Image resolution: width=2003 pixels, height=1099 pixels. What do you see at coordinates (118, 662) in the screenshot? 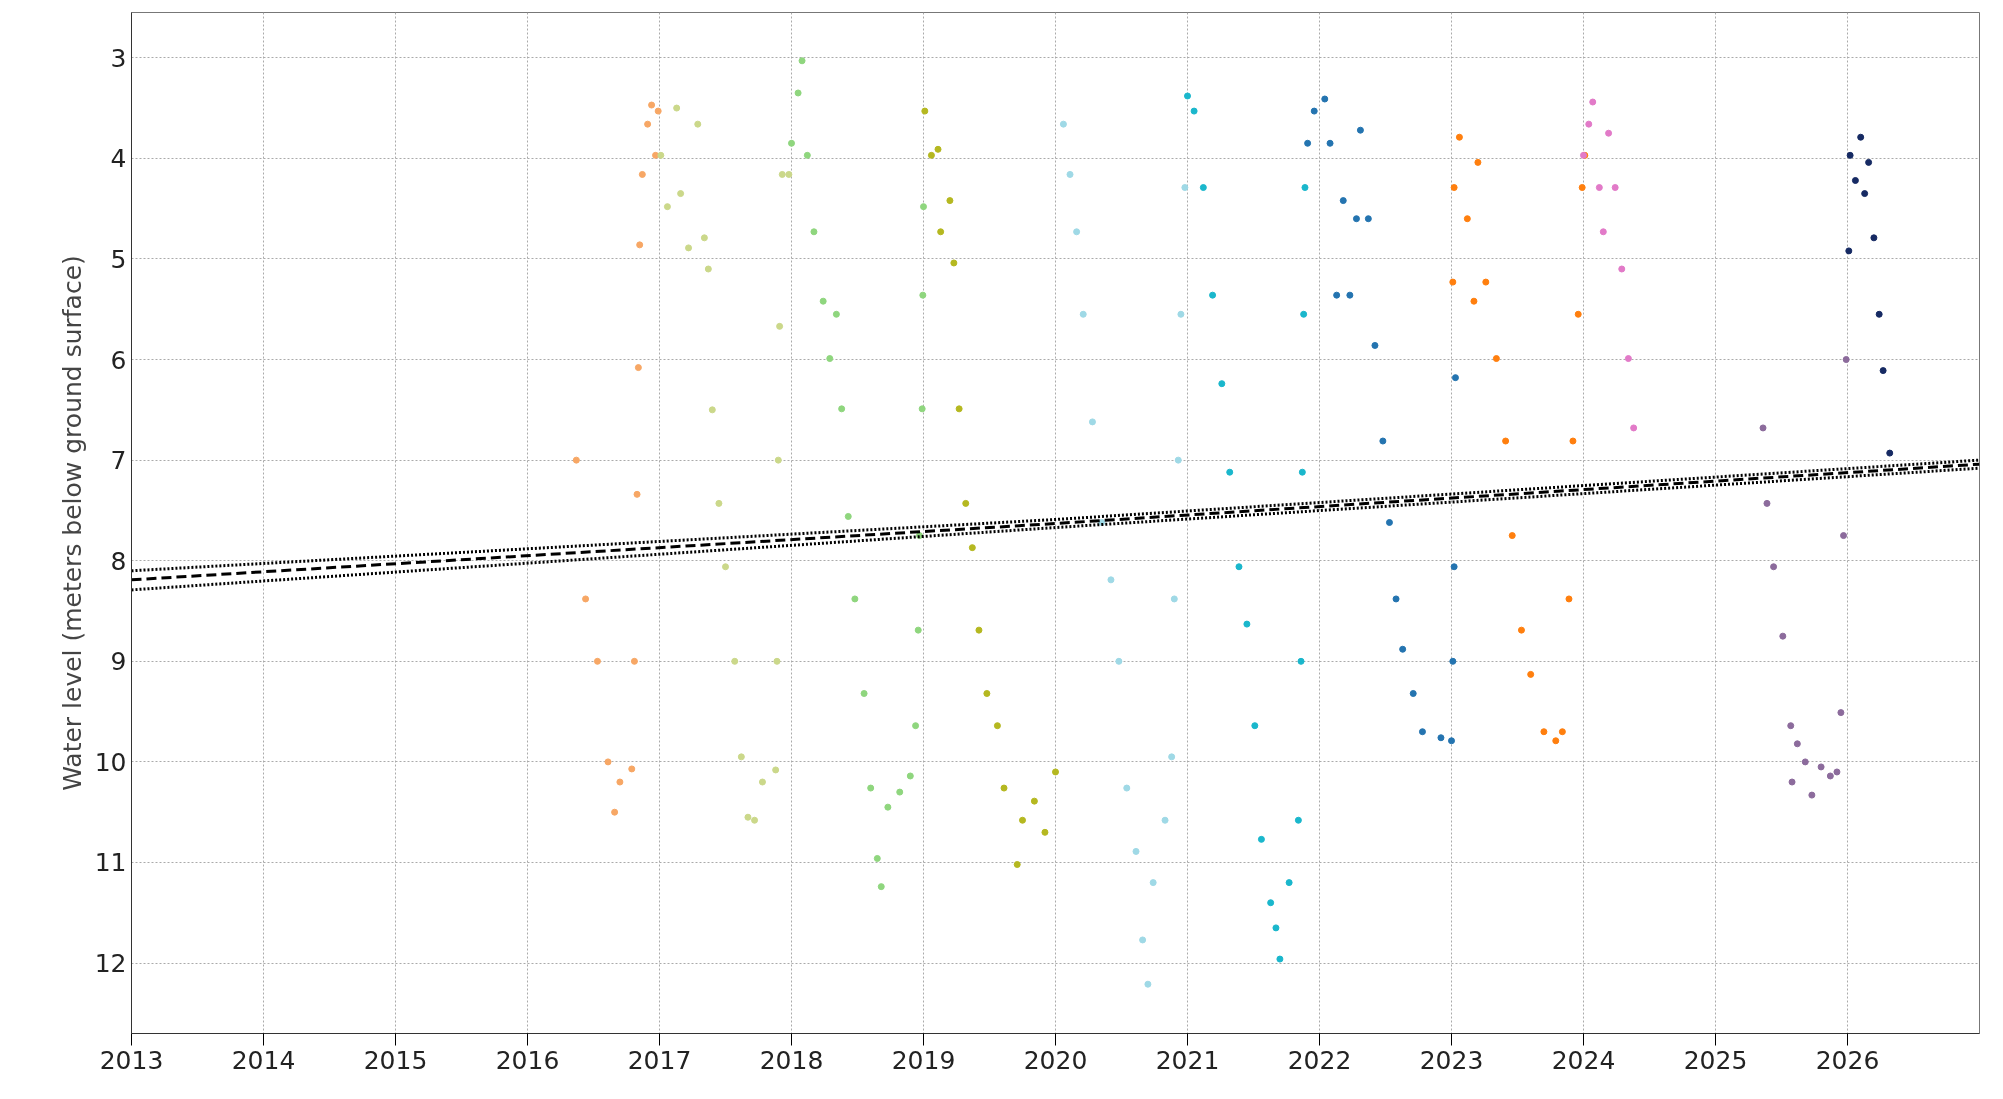
I see `y-tick-label: 9` at bounding box center [118, 662].